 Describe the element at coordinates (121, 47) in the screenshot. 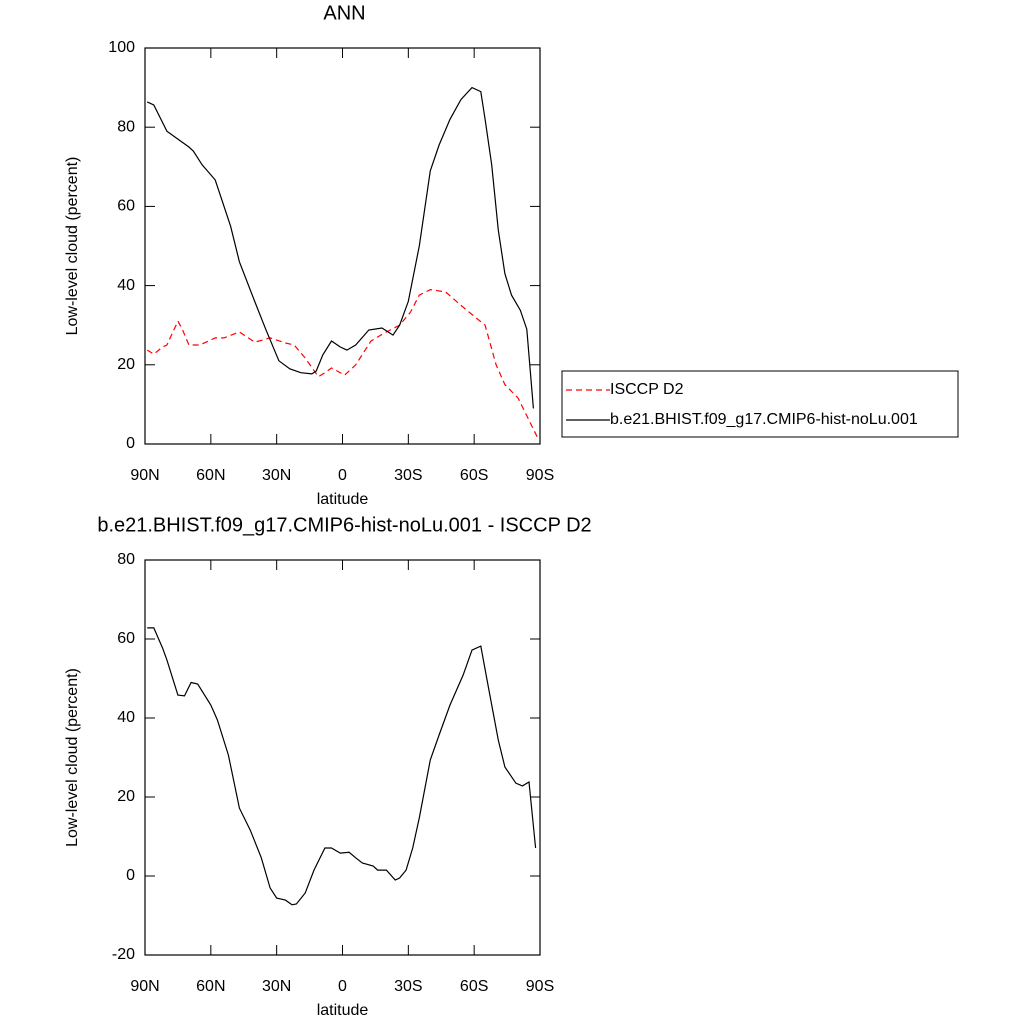

I see `y-tick-label: 100` at that location.